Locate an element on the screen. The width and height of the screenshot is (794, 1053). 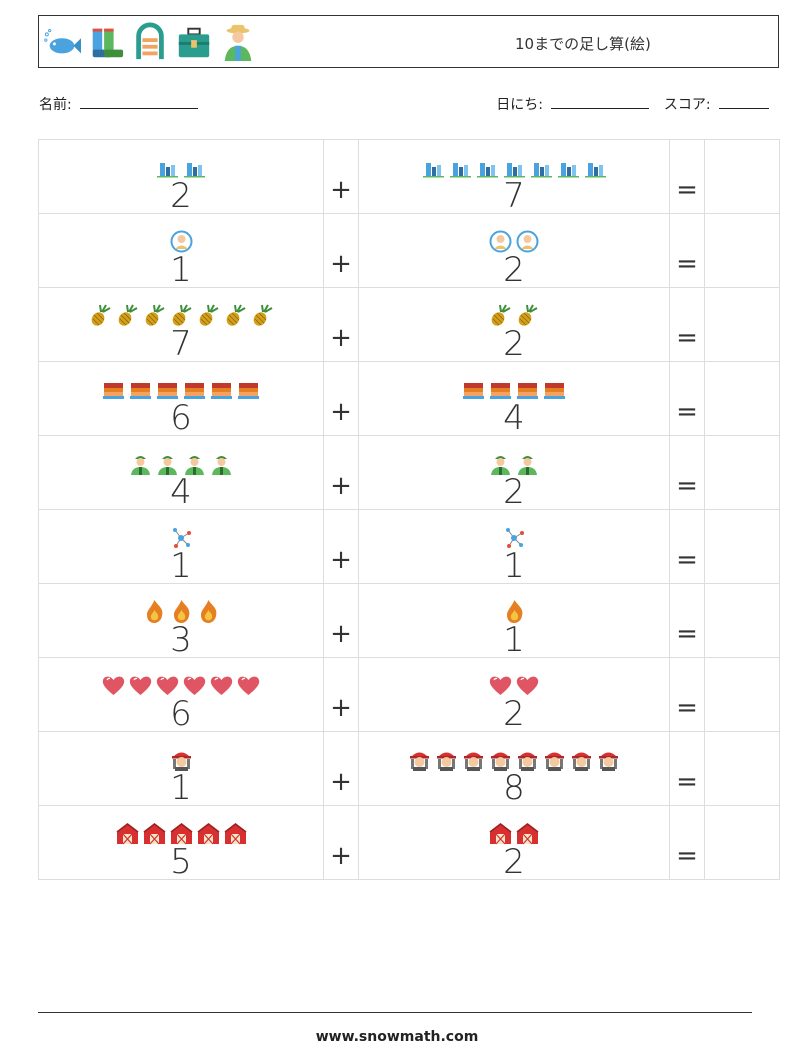
fish-icon is located at coordinates (62, 41).